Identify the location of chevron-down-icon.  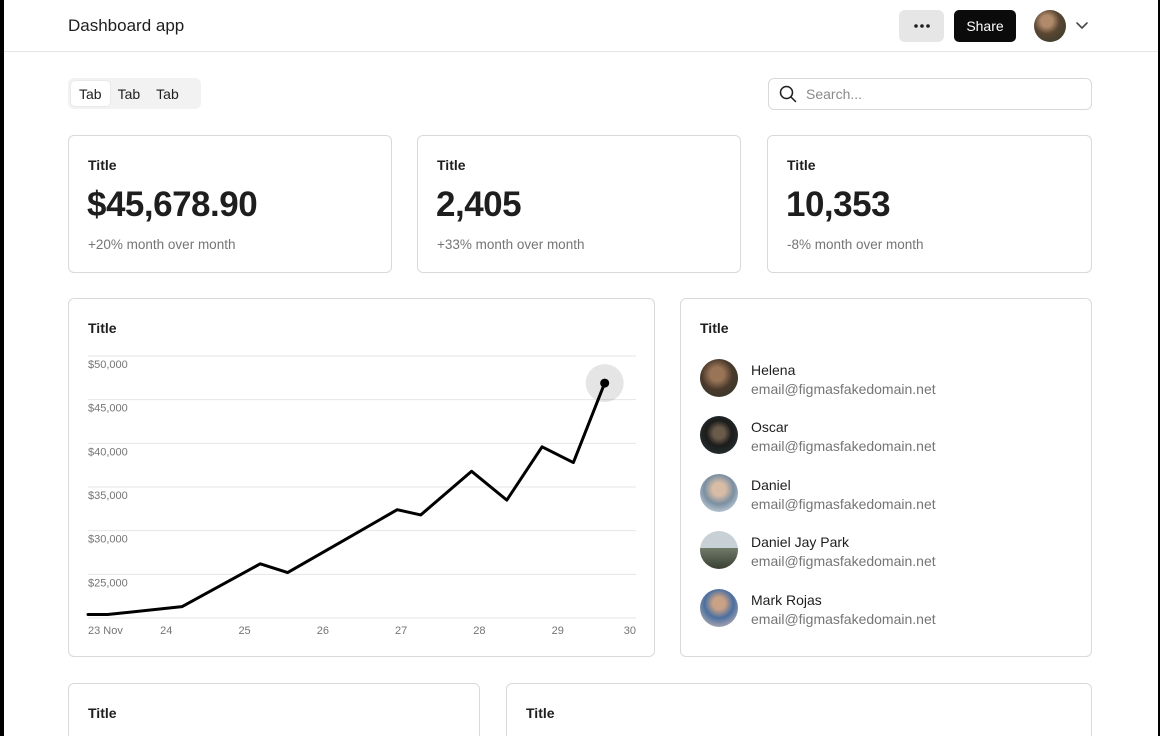
(1082, 25).